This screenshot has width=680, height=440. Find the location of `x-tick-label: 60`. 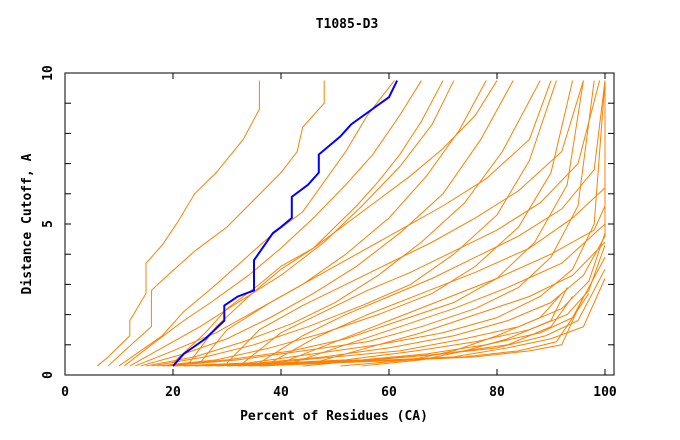

x-tick-label: 60 is located at coordinates (389, 392).